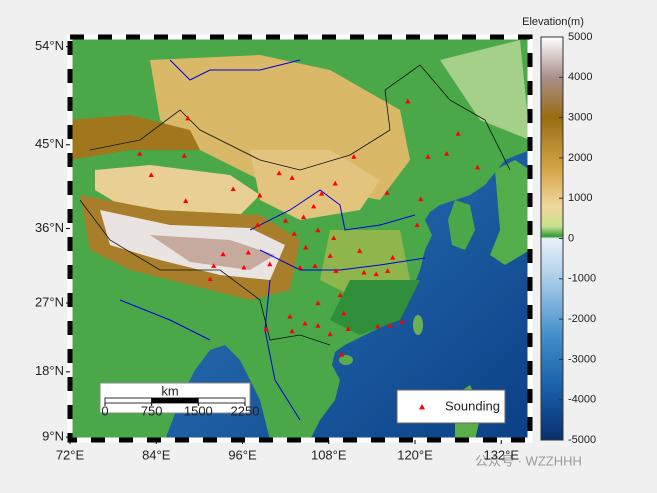 The width and height of the screenshot is (657, 493). What do you see at coordinates (582, 319) in the screenshot?
I see `colorbar-tick-label: -2000` at bounding box center [582, 319].